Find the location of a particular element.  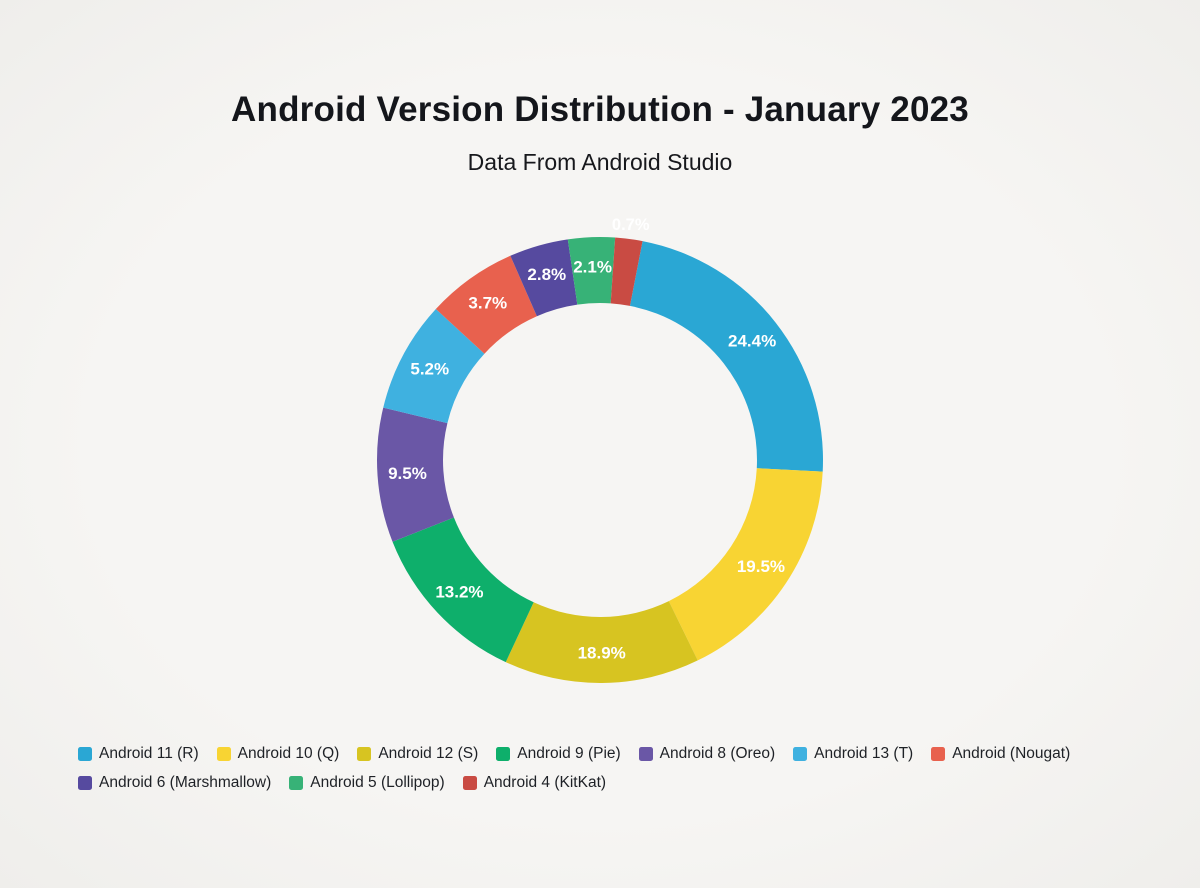

slice-android-13-t is located at coordinates (434, 366).